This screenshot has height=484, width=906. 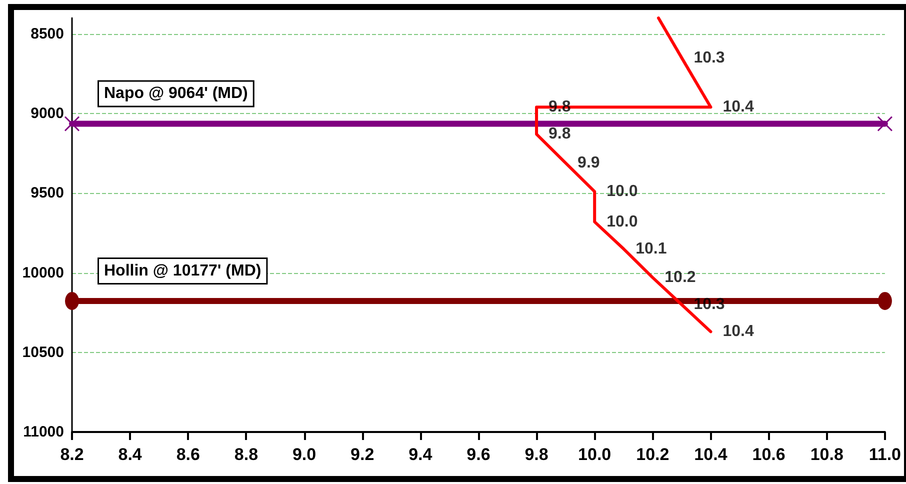 I want to click on x-tick-label: 9.0, so click(x=304, y=454).